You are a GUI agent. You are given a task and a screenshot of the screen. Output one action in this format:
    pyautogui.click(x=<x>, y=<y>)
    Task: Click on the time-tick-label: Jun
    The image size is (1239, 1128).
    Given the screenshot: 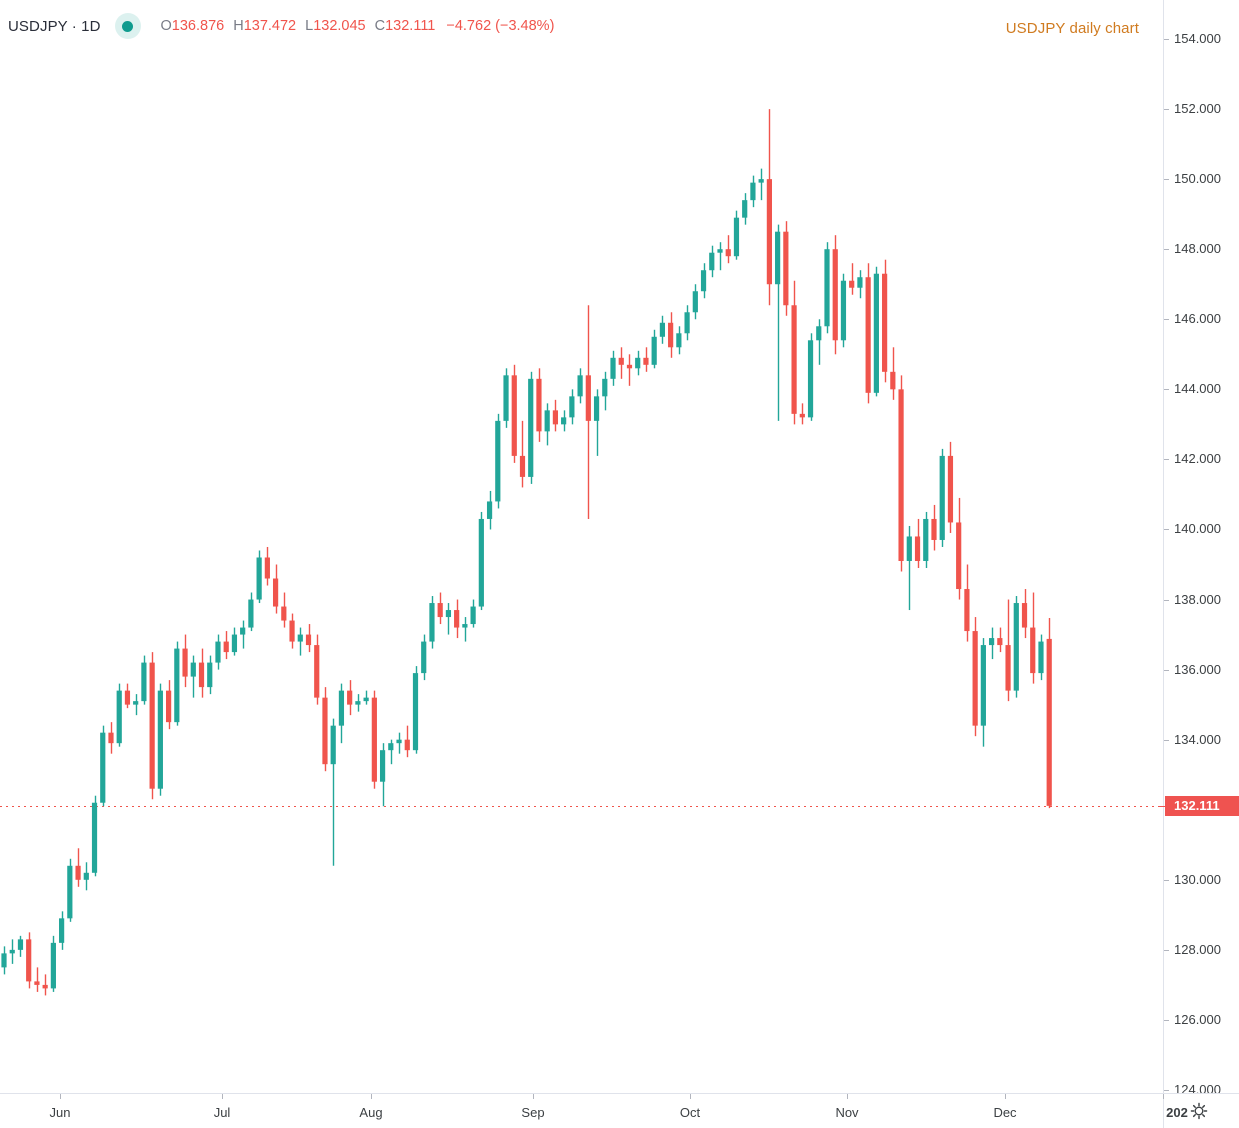 What is the action you would take?
    pyautogui.click(x=60, y=1112)
    